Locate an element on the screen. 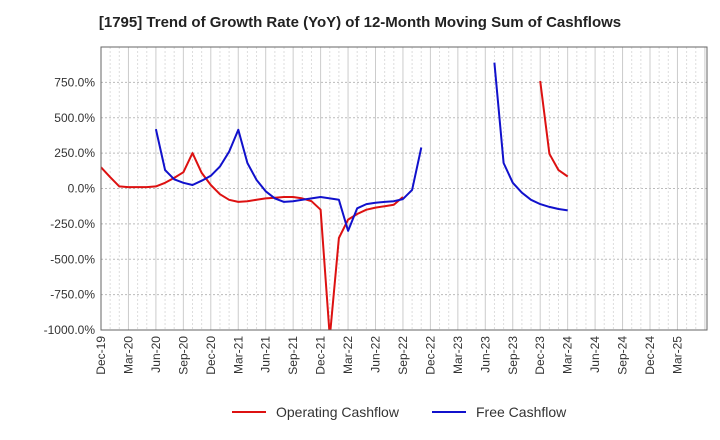 The width and height of the screenshot is (720, 440). legend-item-operating-cashflow: Operating Cashflow is located at coordinates (315, 412).